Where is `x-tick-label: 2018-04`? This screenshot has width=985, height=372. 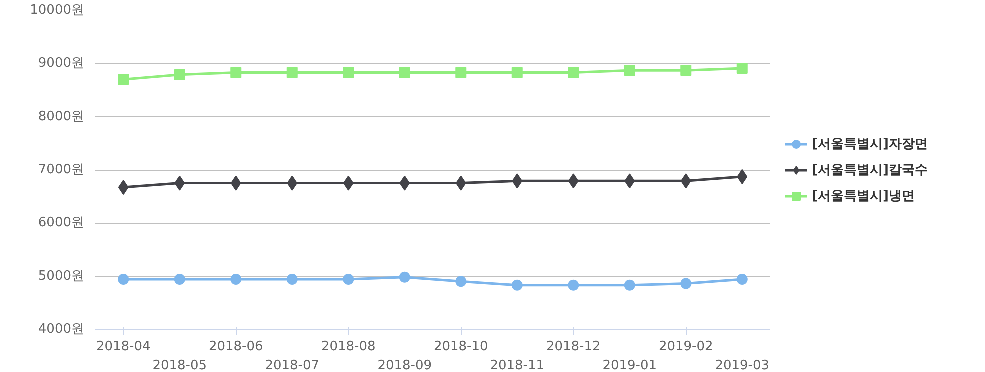 x-tick-label: 2018-04 is located at coordinates (123, 347).